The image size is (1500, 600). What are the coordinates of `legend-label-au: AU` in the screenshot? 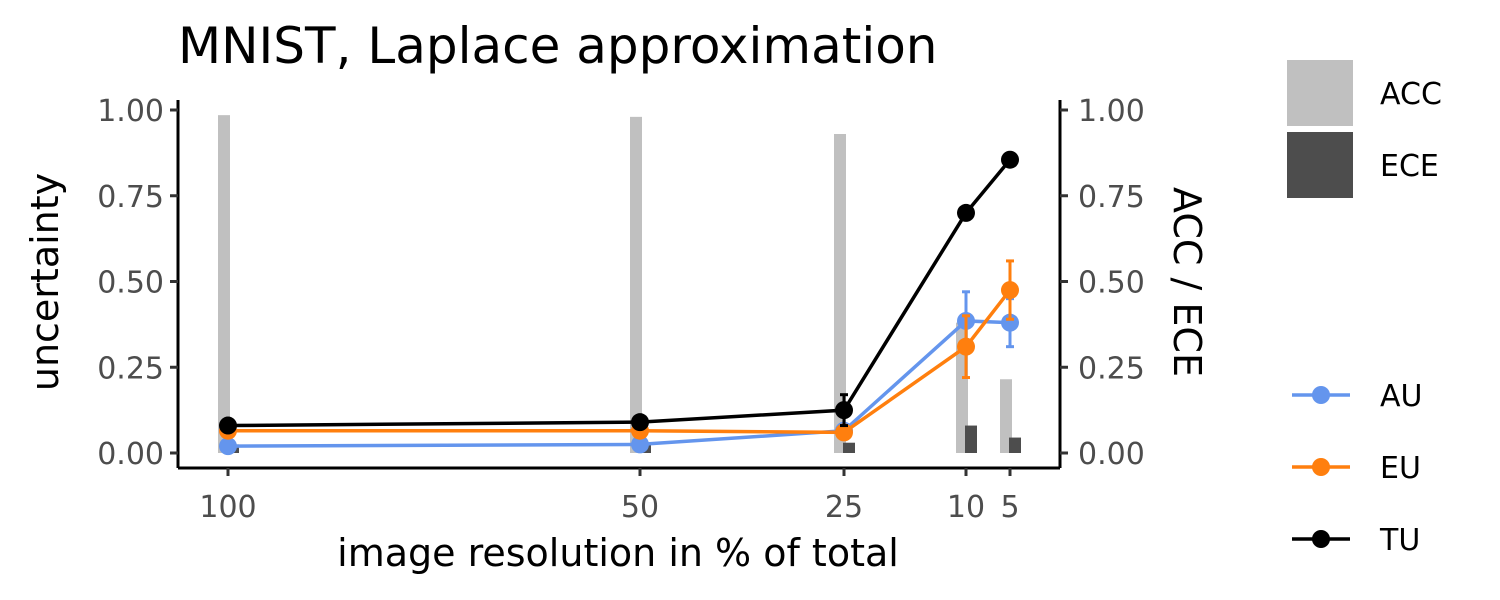 It's located at (1401, 396).